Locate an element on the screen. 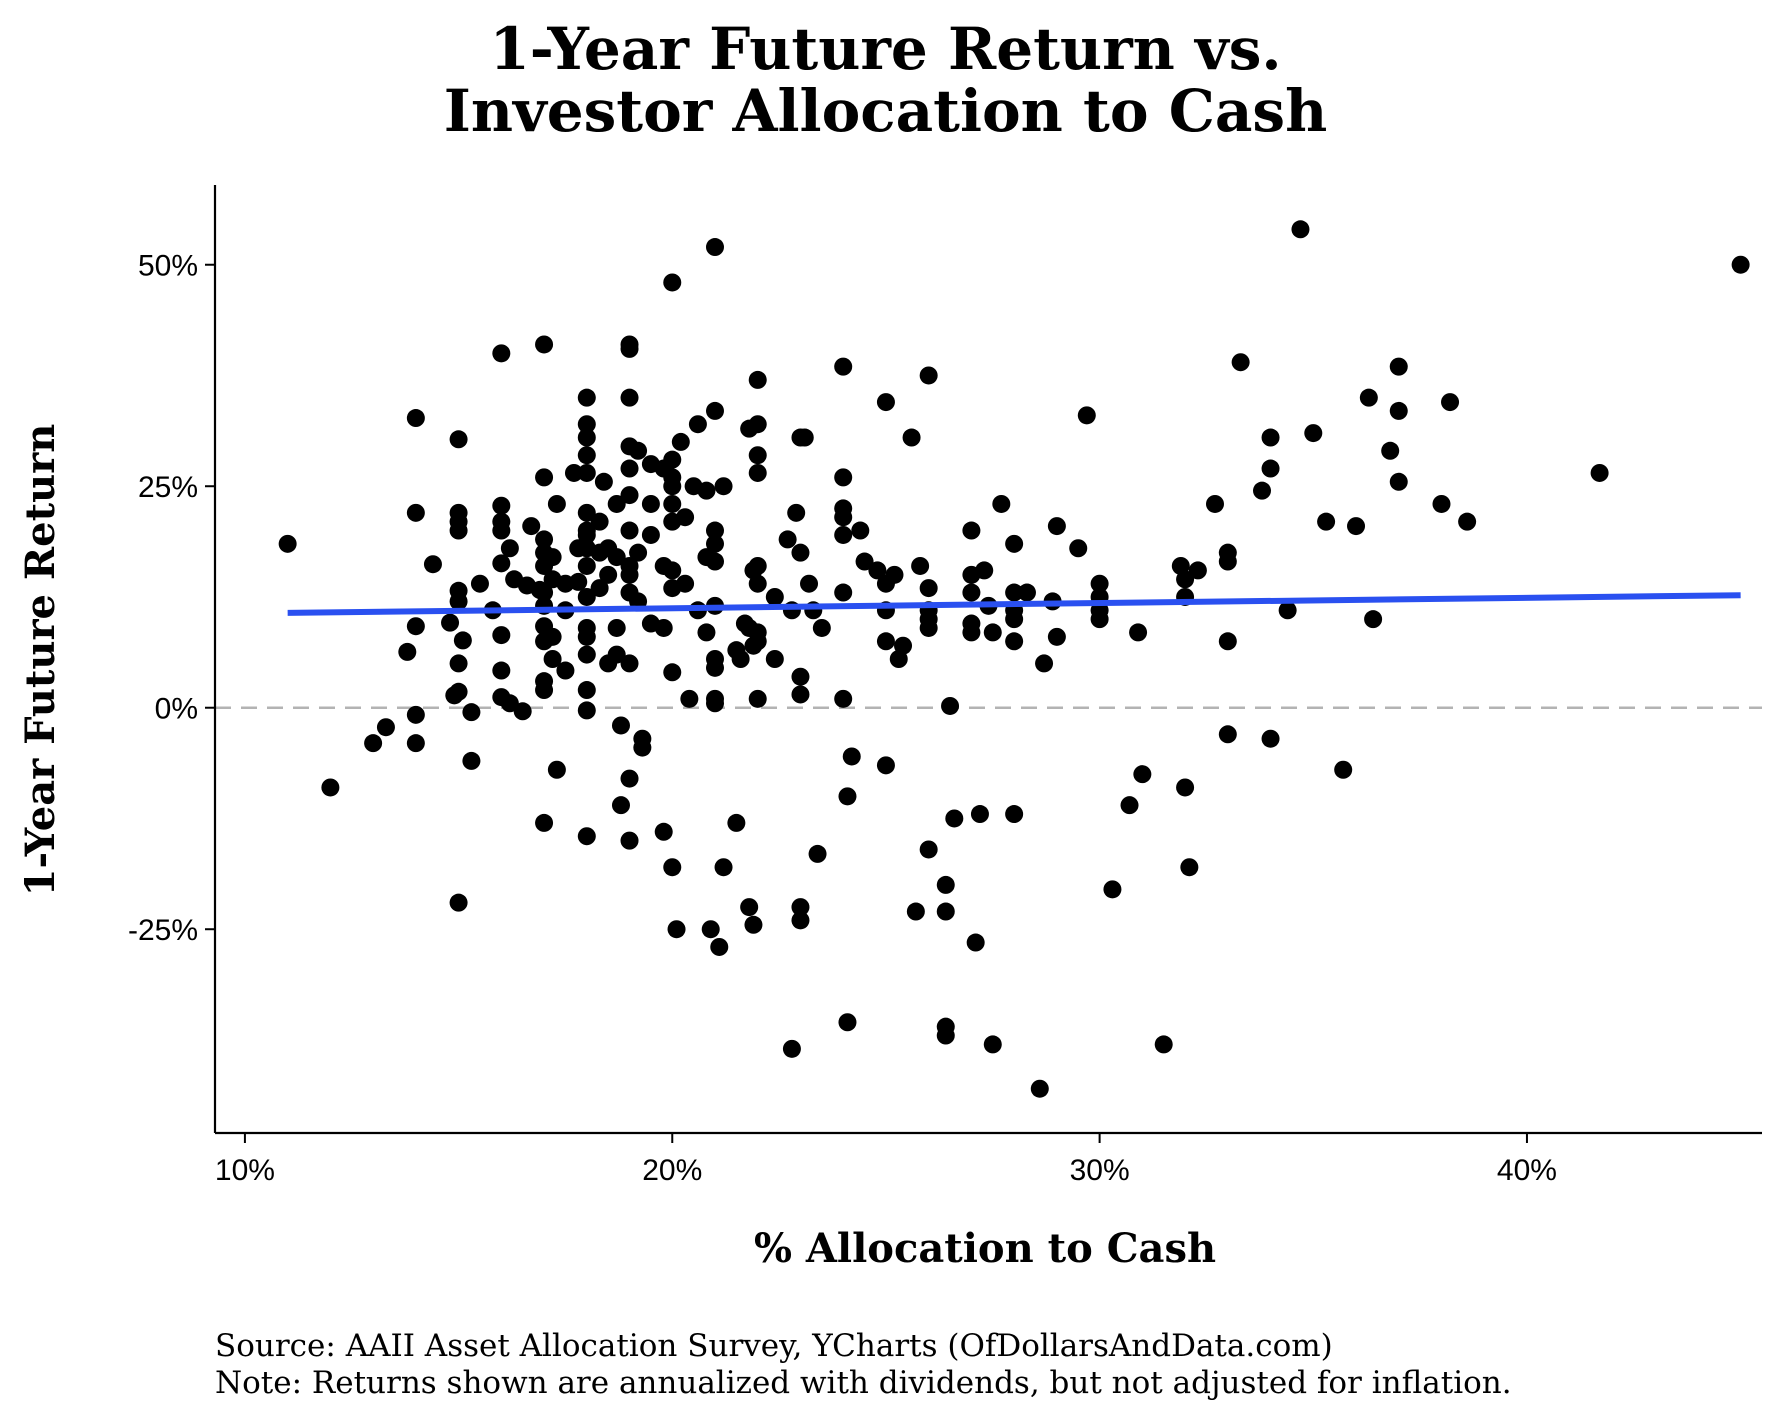  y-tick-label: 0% is located at coordinates (176, 709).